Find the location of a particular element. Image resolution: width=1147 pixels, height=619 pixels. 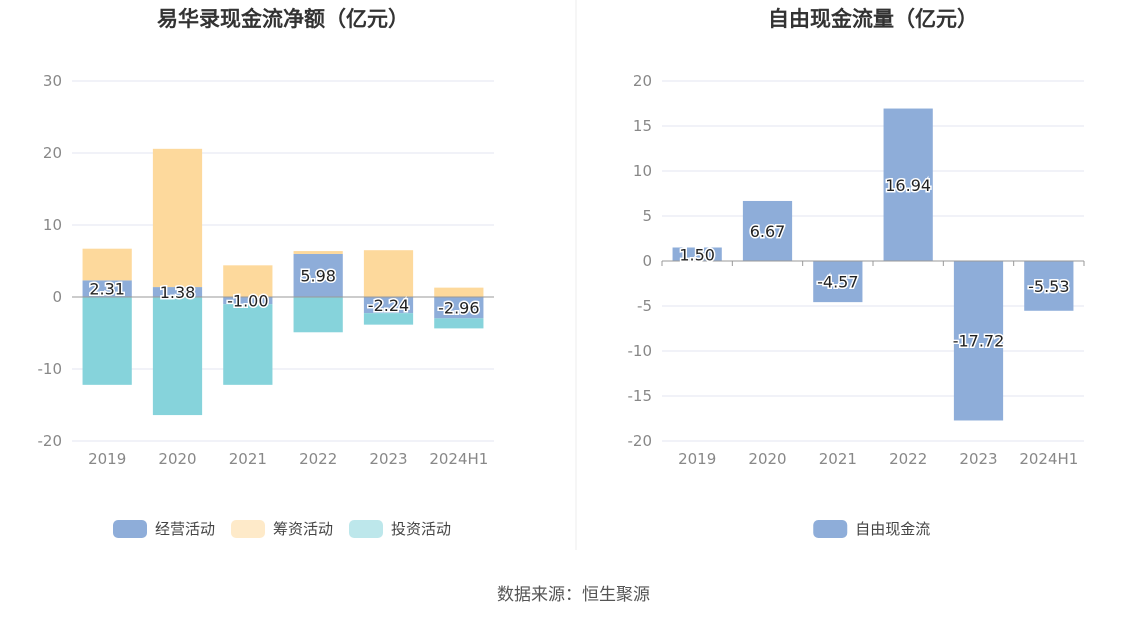

data-label: -5.53 is located at coordinates (1048, 286).